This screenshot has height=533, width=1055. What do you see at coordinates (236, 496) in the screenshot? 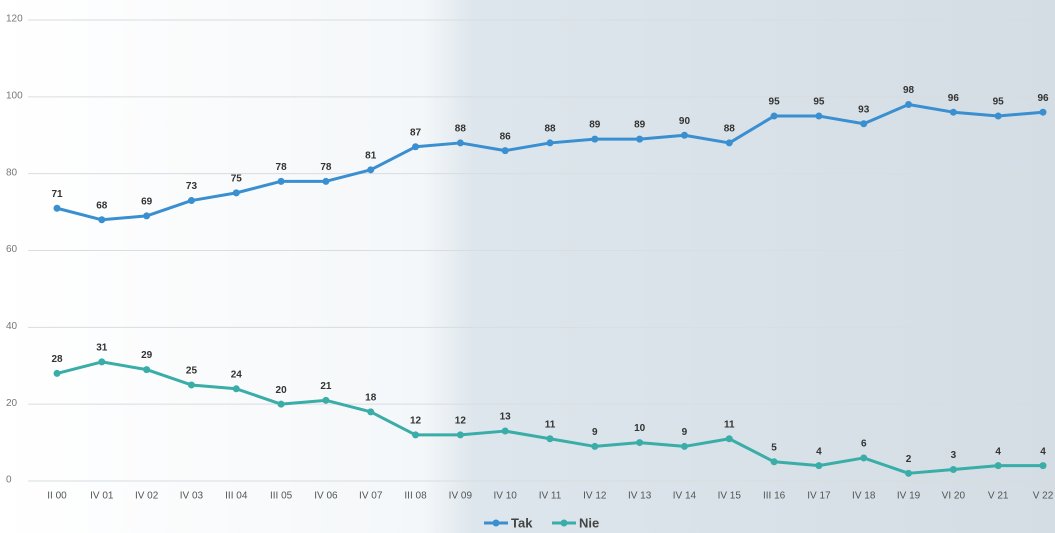
I see `x-tick-label: III 04` at bounding box center [236, 496].